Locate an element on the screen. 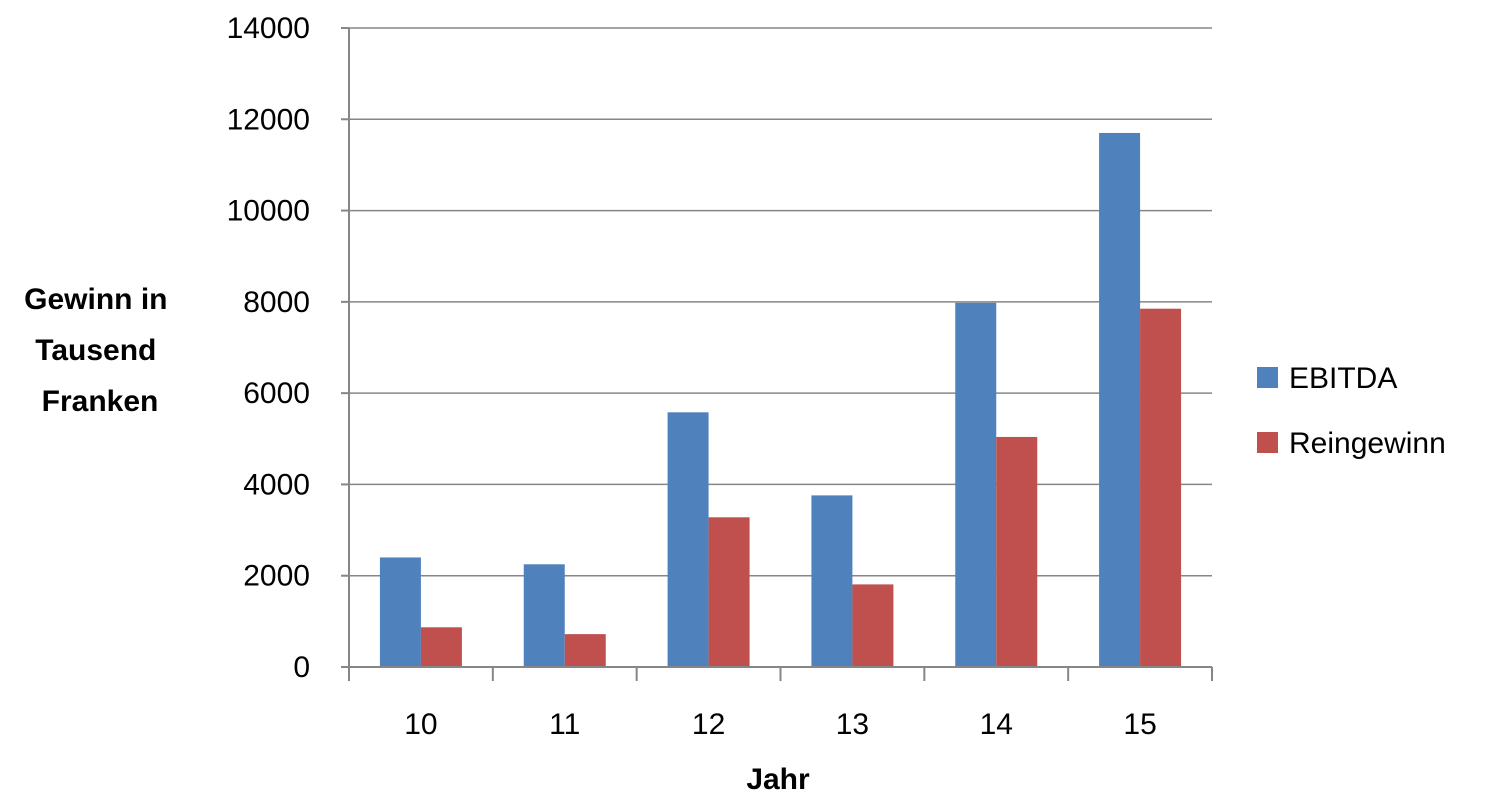 The width and height of the screenshot is (1497, 797). legend-swatch-reingewinn is located at coordinates (1267, 442).